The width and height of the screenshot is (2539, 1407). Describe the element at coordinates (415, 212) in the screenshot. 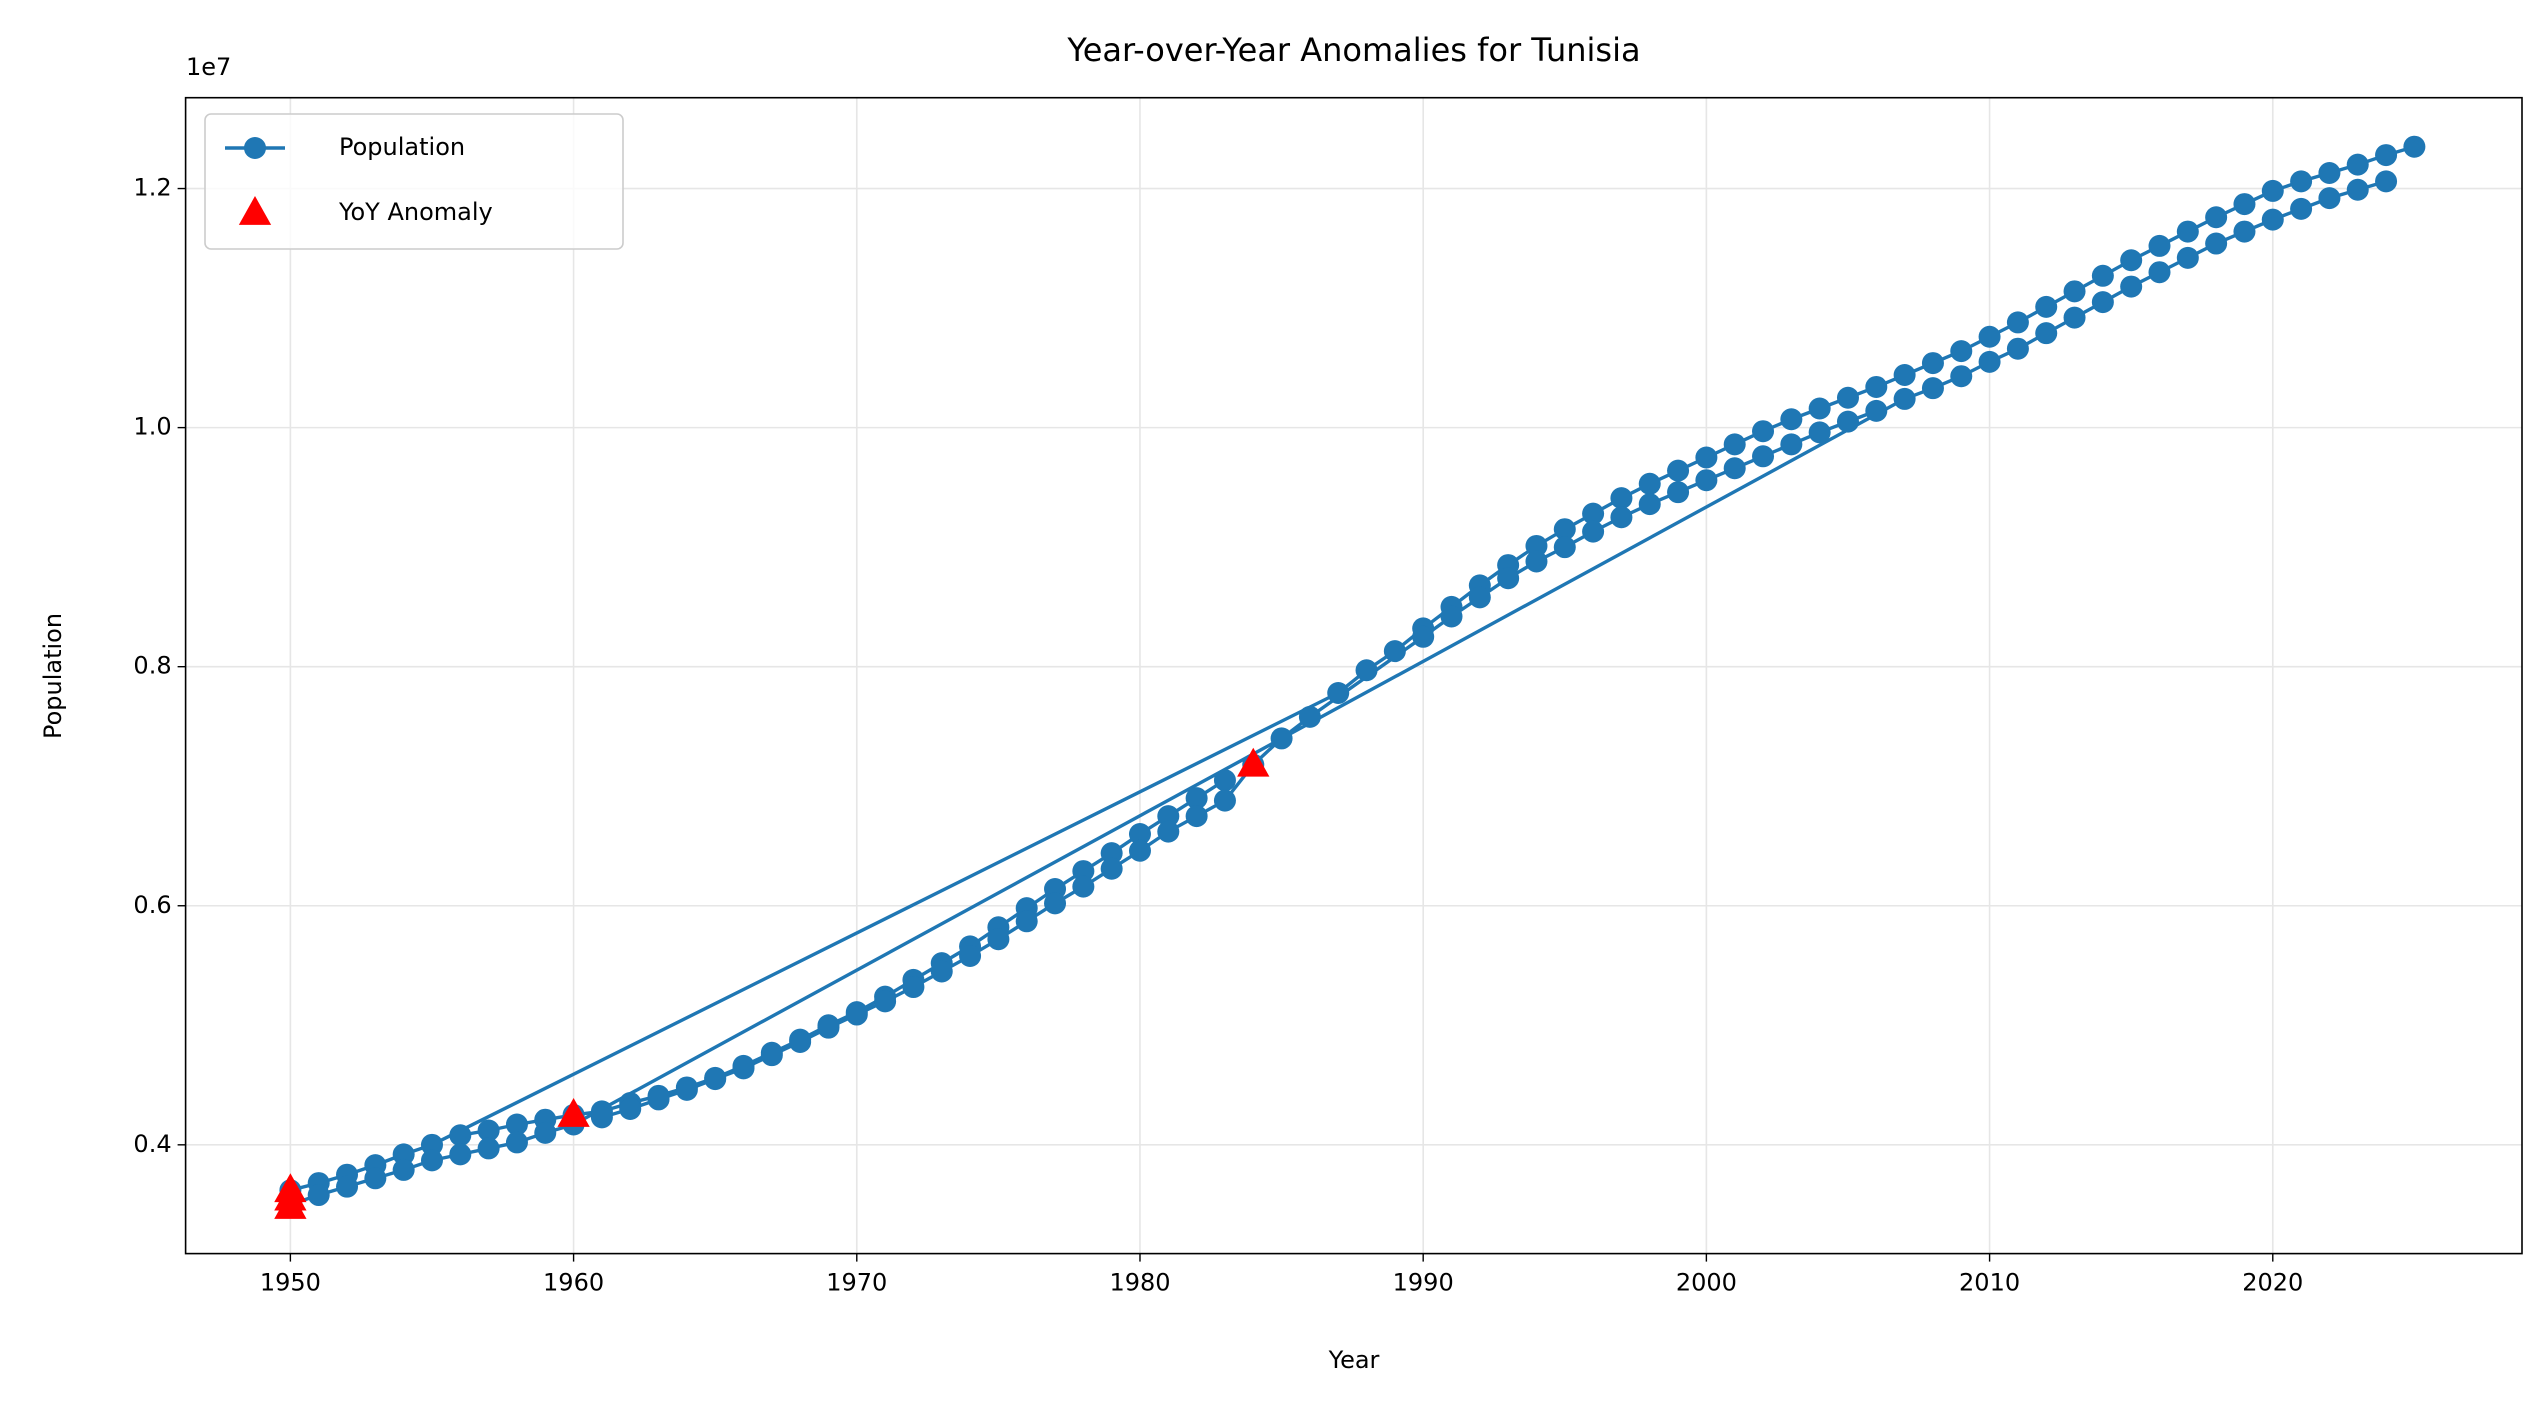

I see `legend-label: YoY Anomaly` at that location.